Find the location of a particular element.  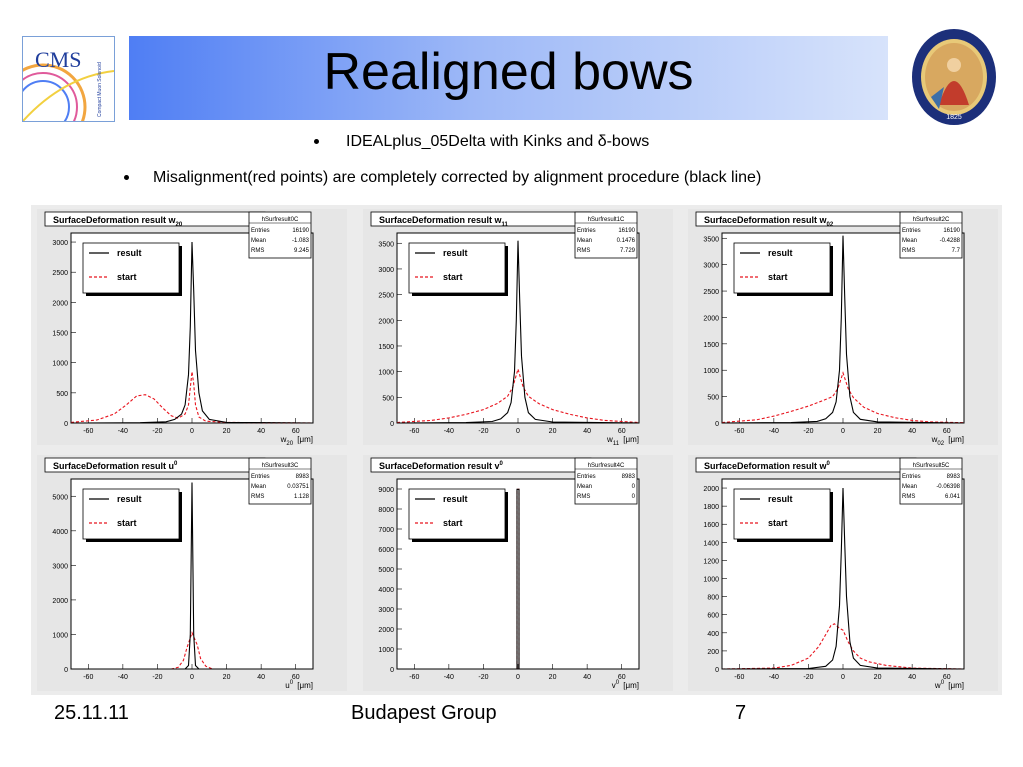

y-tick-label: 800 is located at coordinates (713, 598).